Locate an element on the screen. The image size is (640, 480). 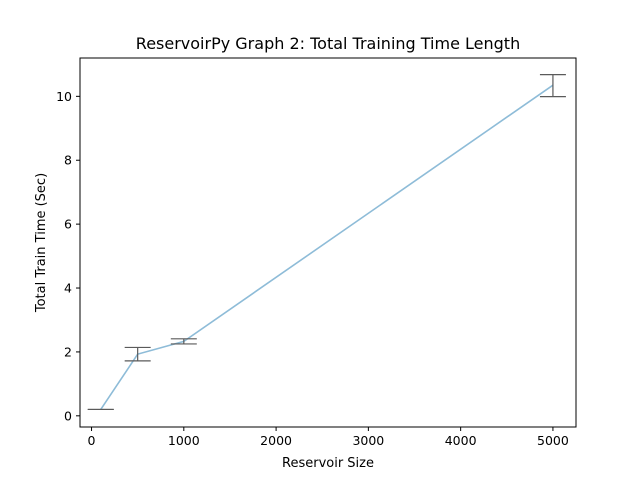
x-tick-label: 1000 is located at coordinates (184, 440).